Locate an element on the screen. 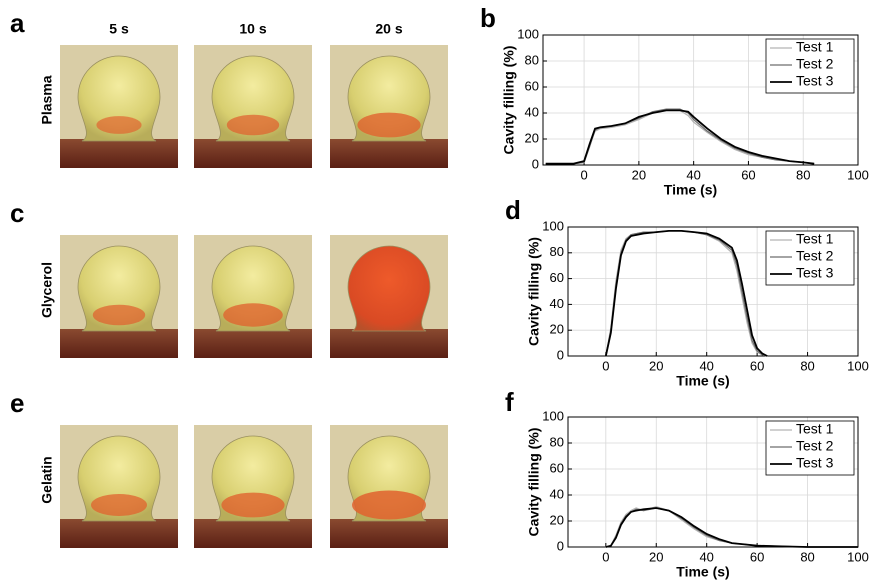 Image resolution: width=875 pixels, height=586 pixels. panel-label: f is located at coordinates (509, 402).